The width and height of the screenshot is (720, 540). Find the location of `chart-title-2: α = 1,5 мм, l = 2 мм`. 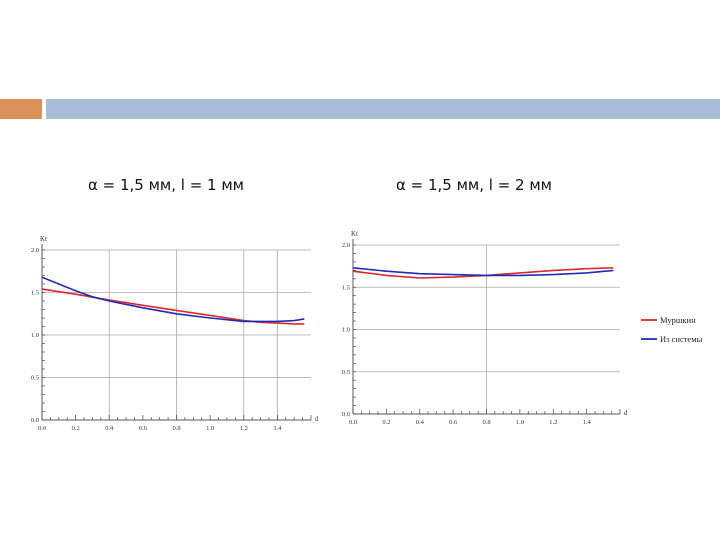

chart-title-2: α = 1,5 мм, l = 2 мм is located at coordinates (474, 185).